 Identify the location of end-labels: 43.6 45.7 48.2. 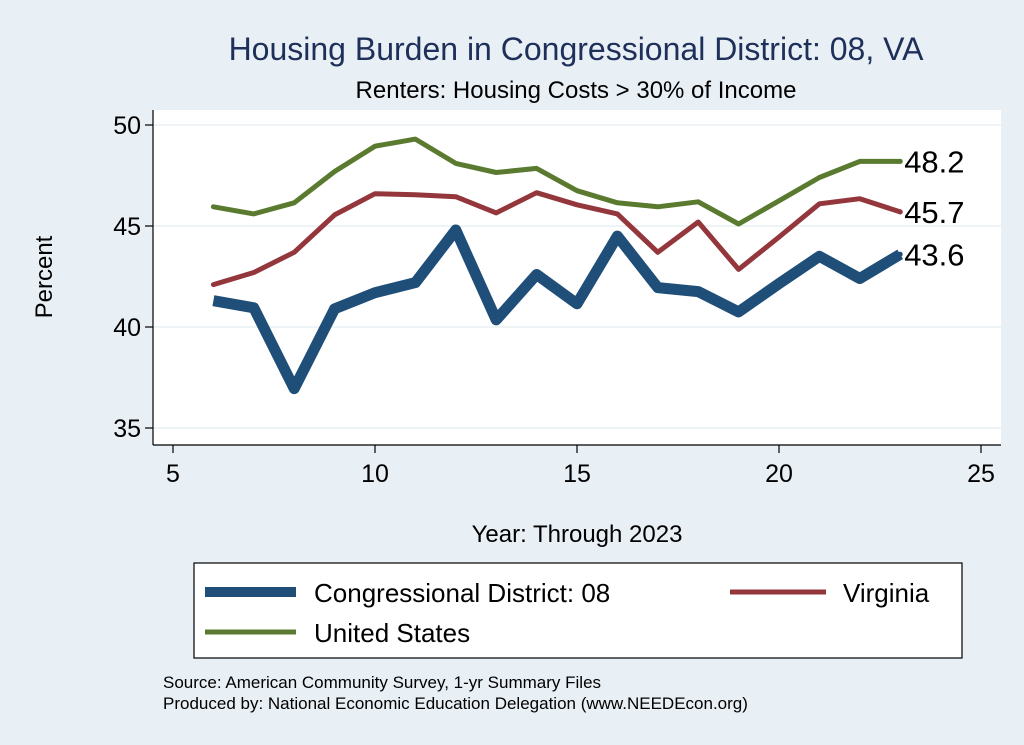
(931, 208).